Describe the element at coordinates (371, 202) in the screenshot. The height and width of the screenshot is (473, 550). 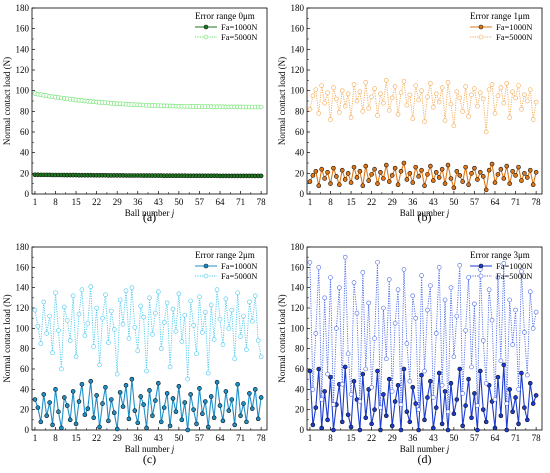
I see `x-tick-label: 22` at that location.